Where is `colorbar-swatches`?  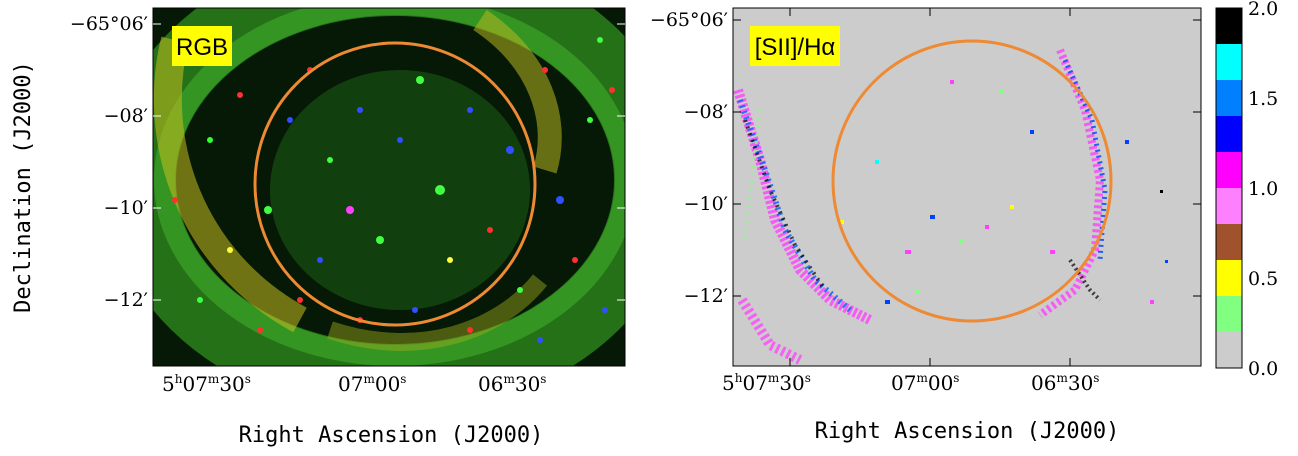 colorbar-swatches is located at coordinates (1229, 188).